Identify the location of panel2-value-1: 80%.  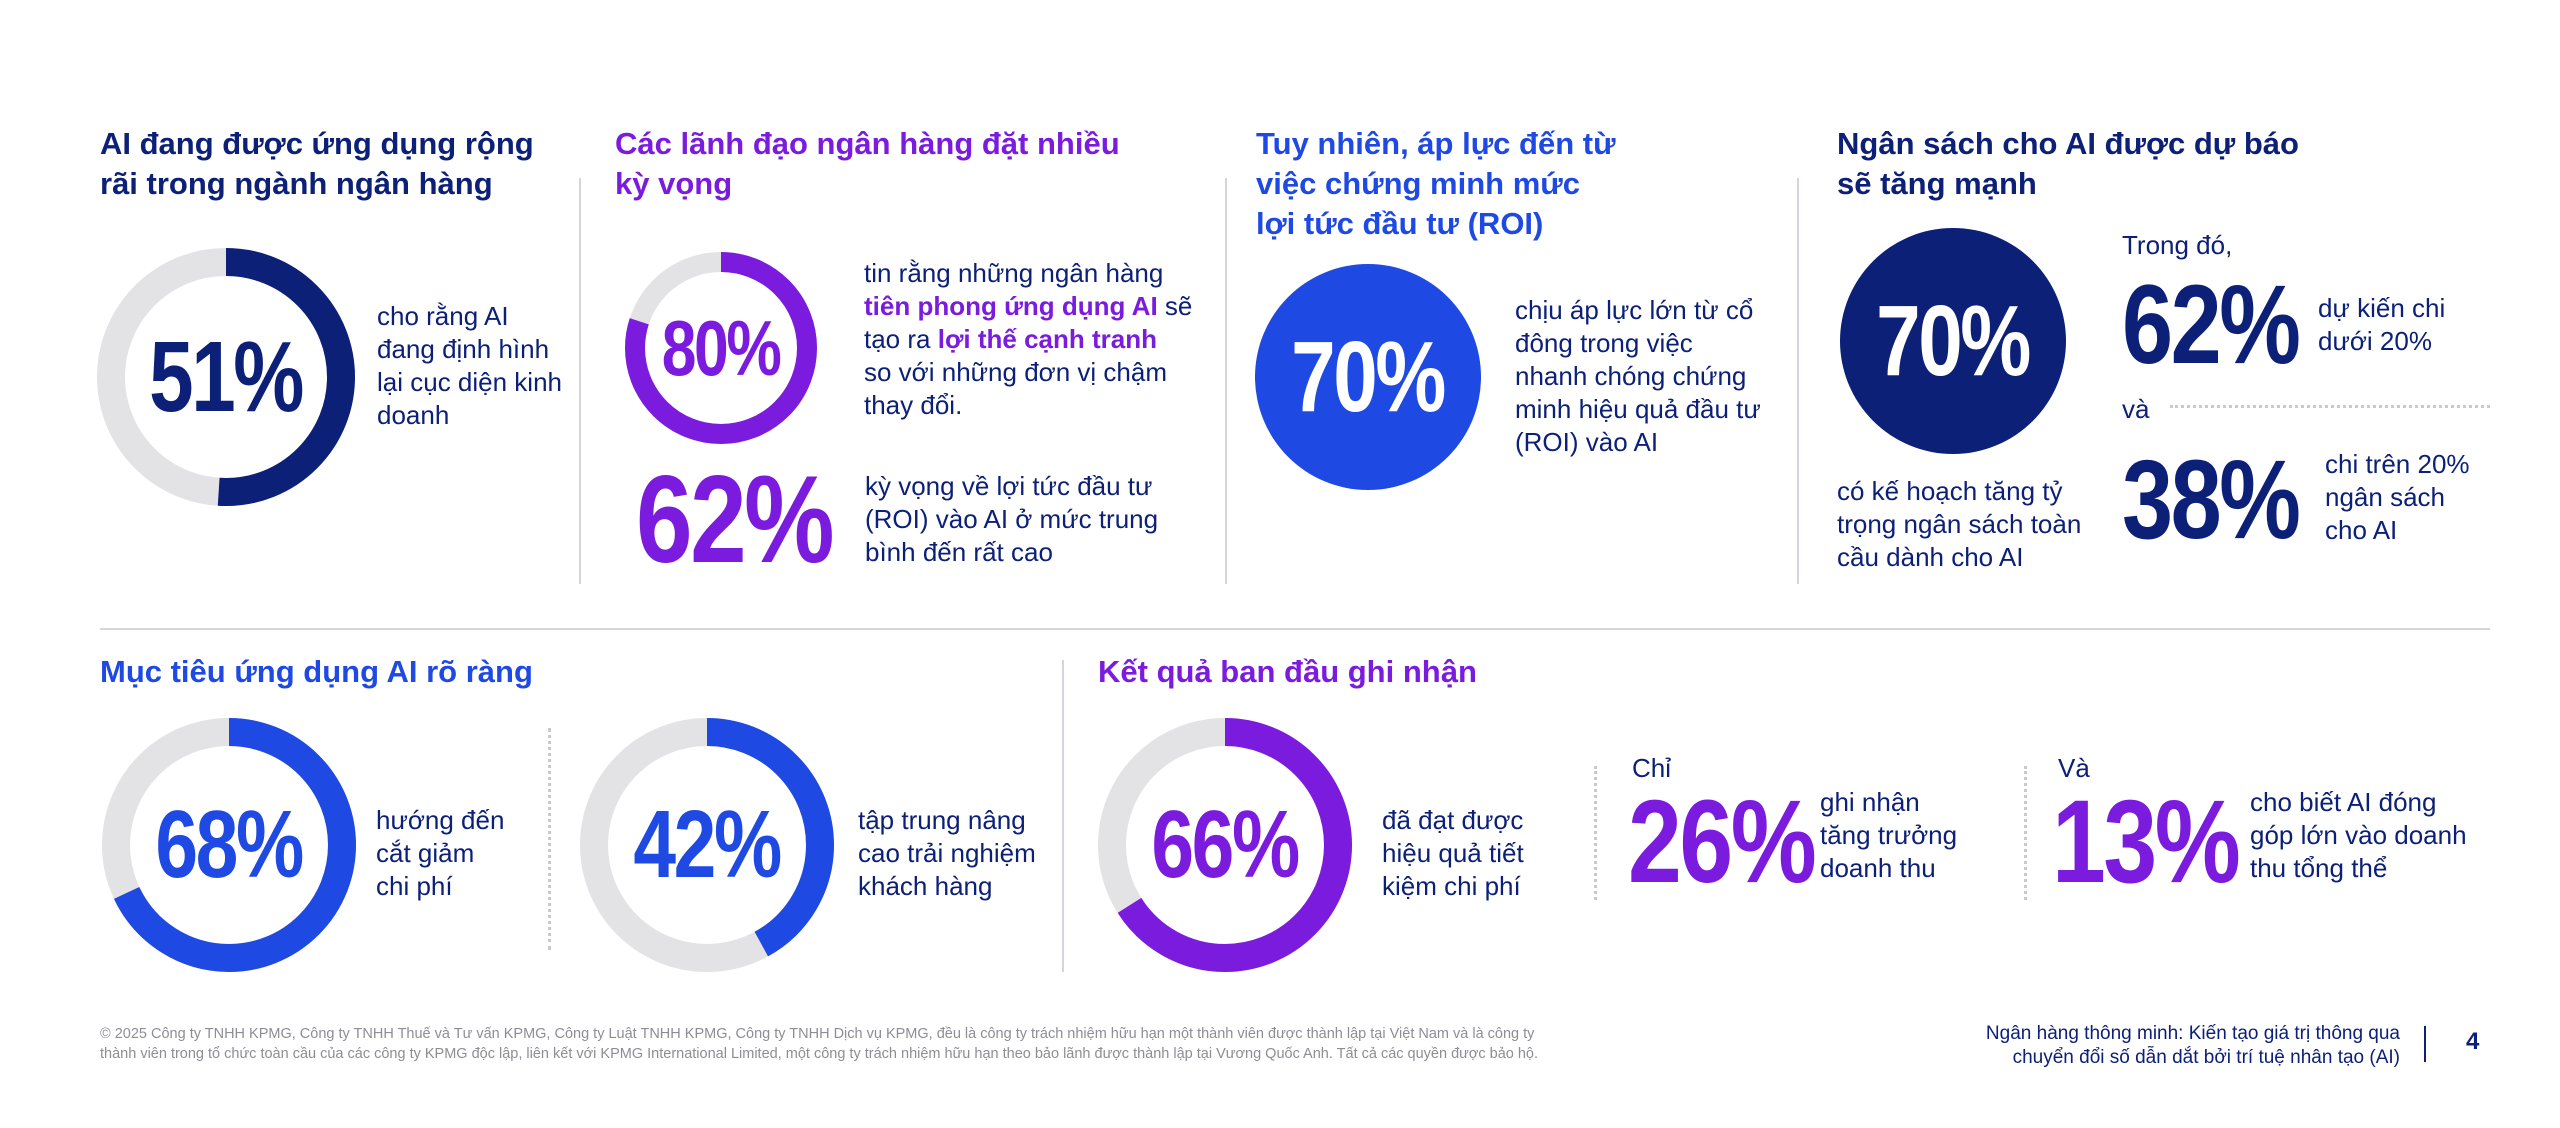
(722, 347).